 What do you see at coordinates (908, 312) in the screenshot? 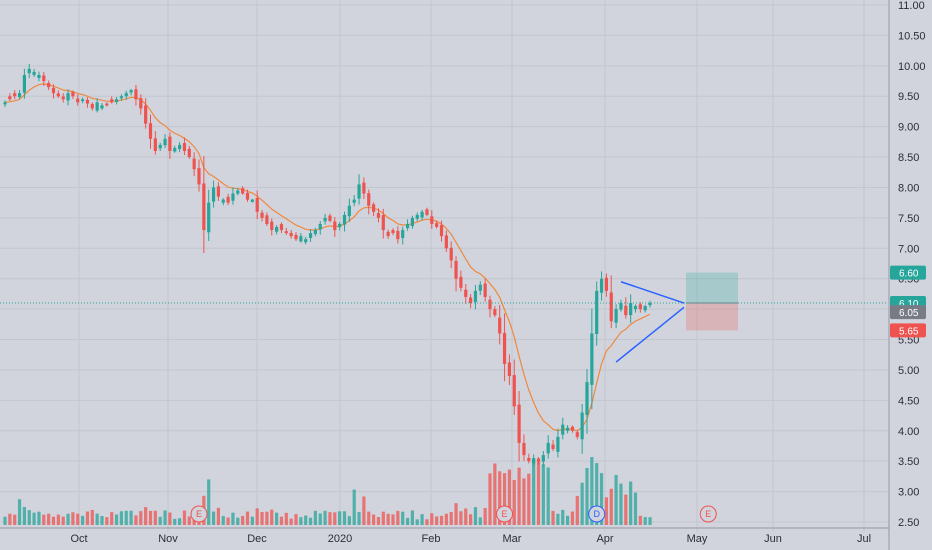
I see `price-badge: 6.05` at bounding box center [908, 312].